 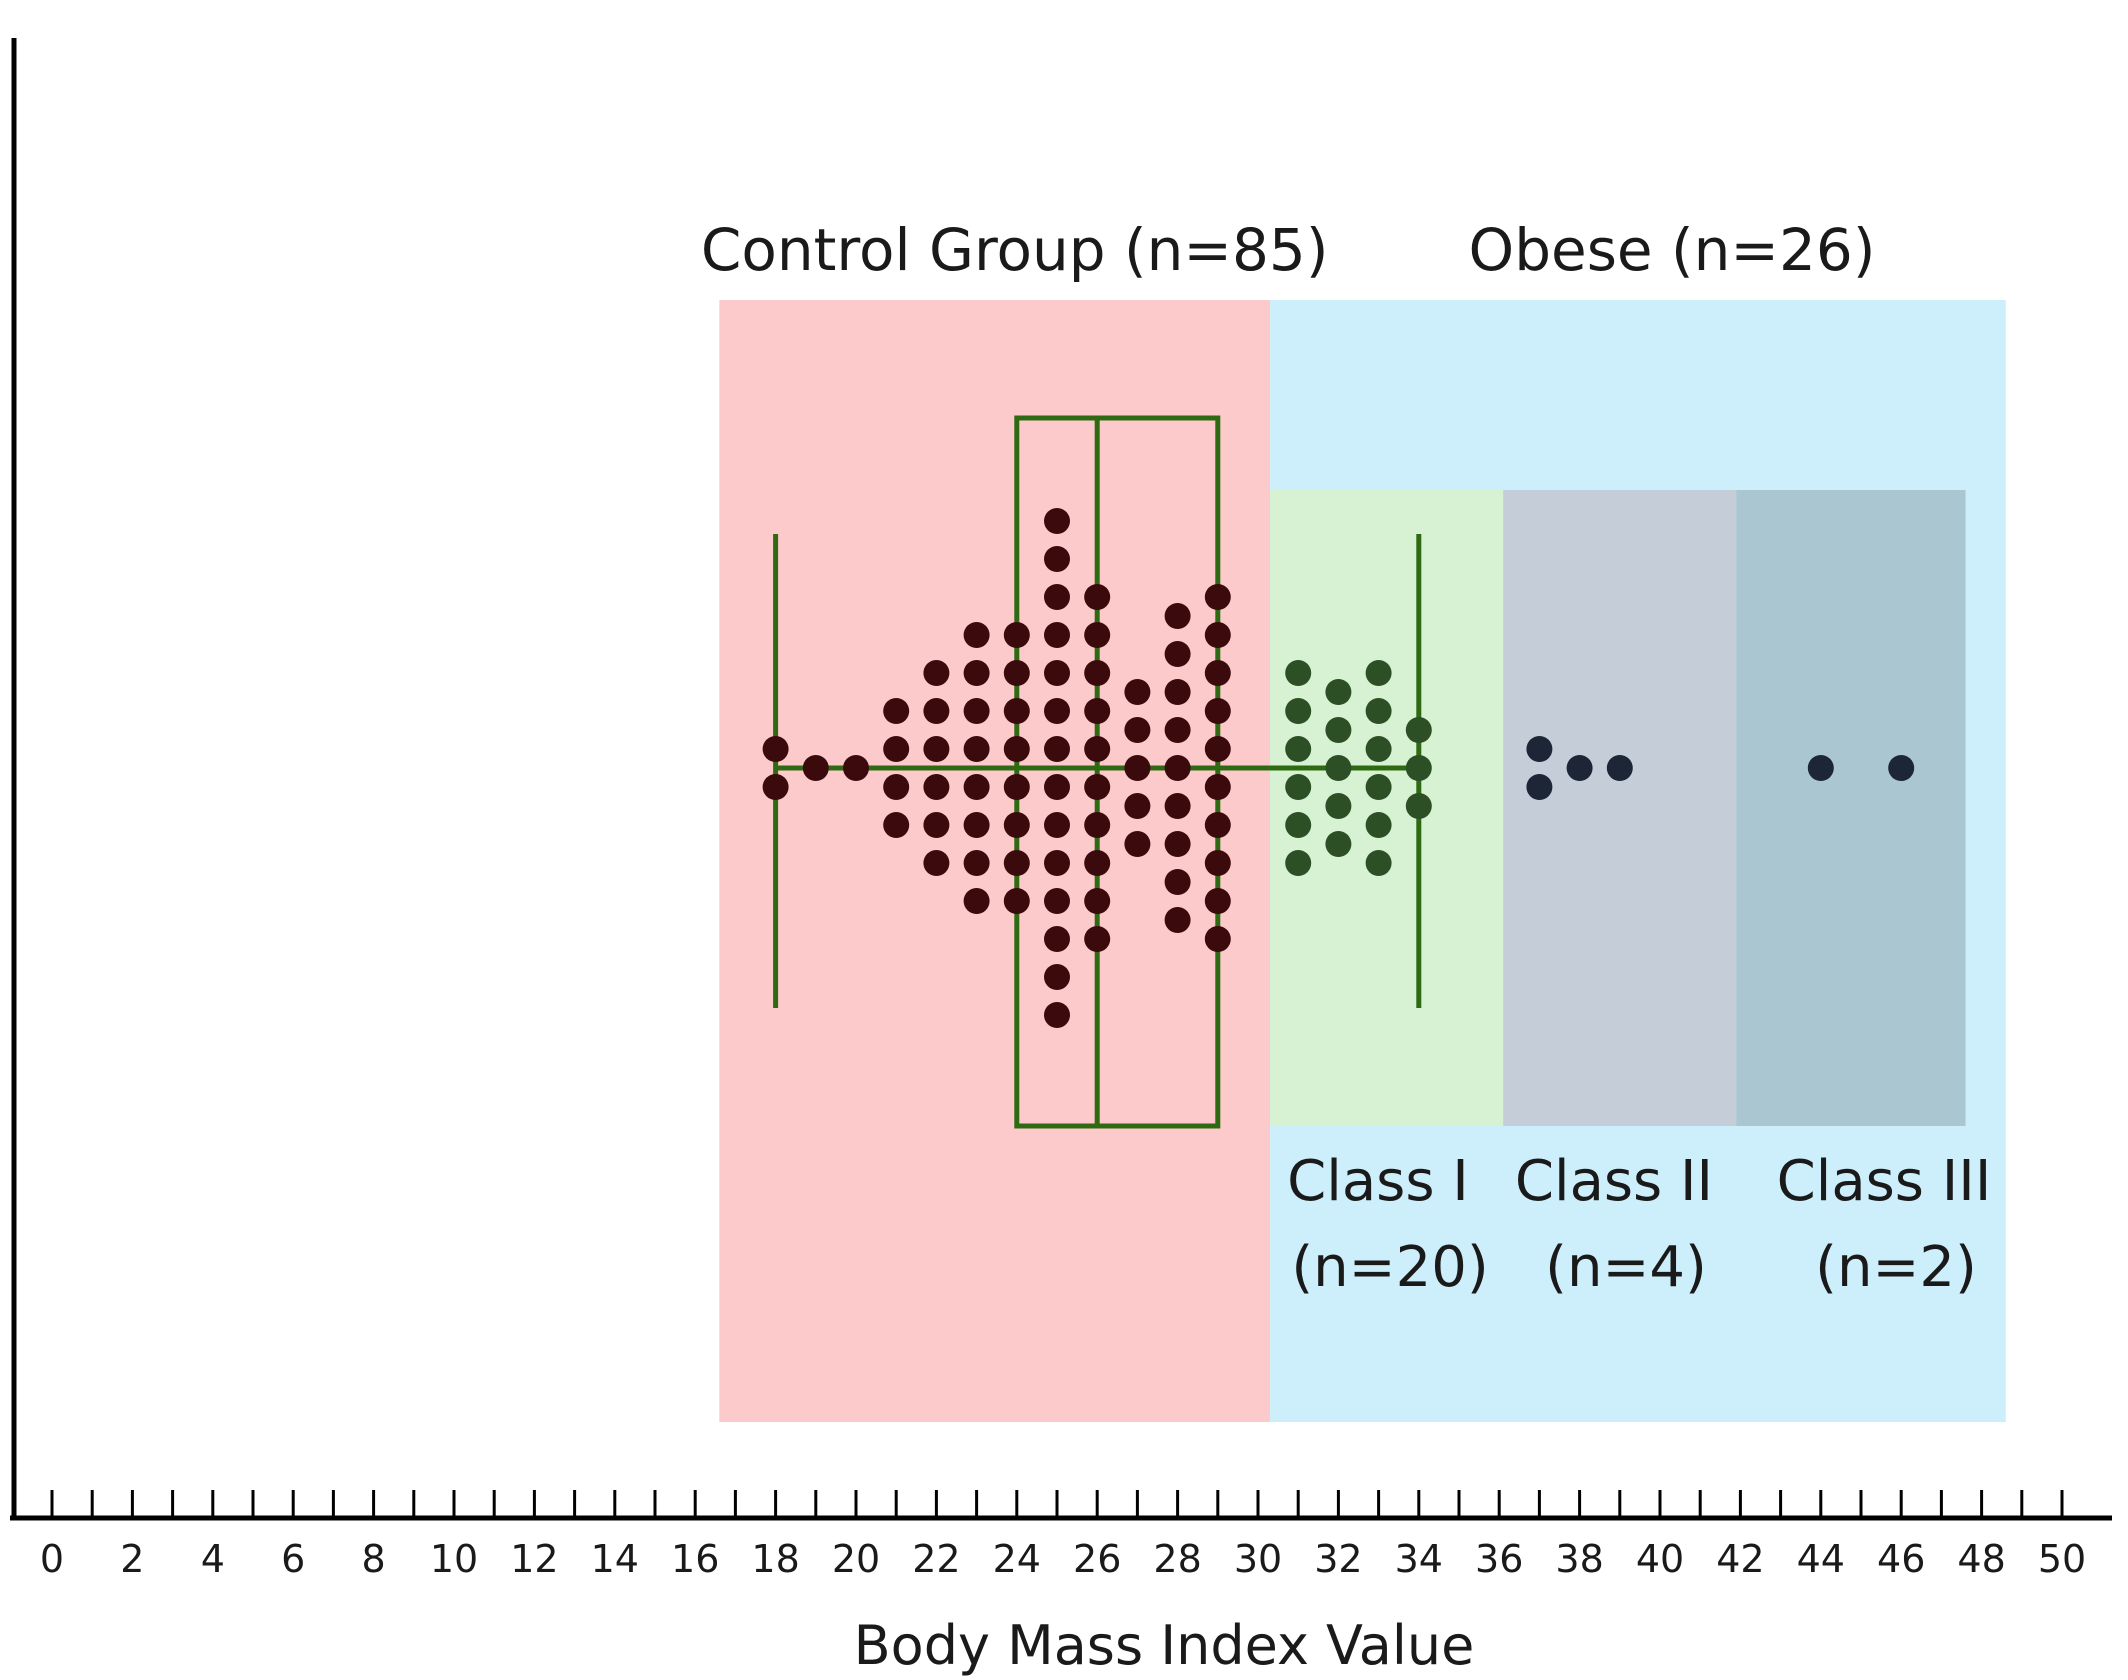 I want to click on x-tick-label: 32, so click(x=1338, y=1559).